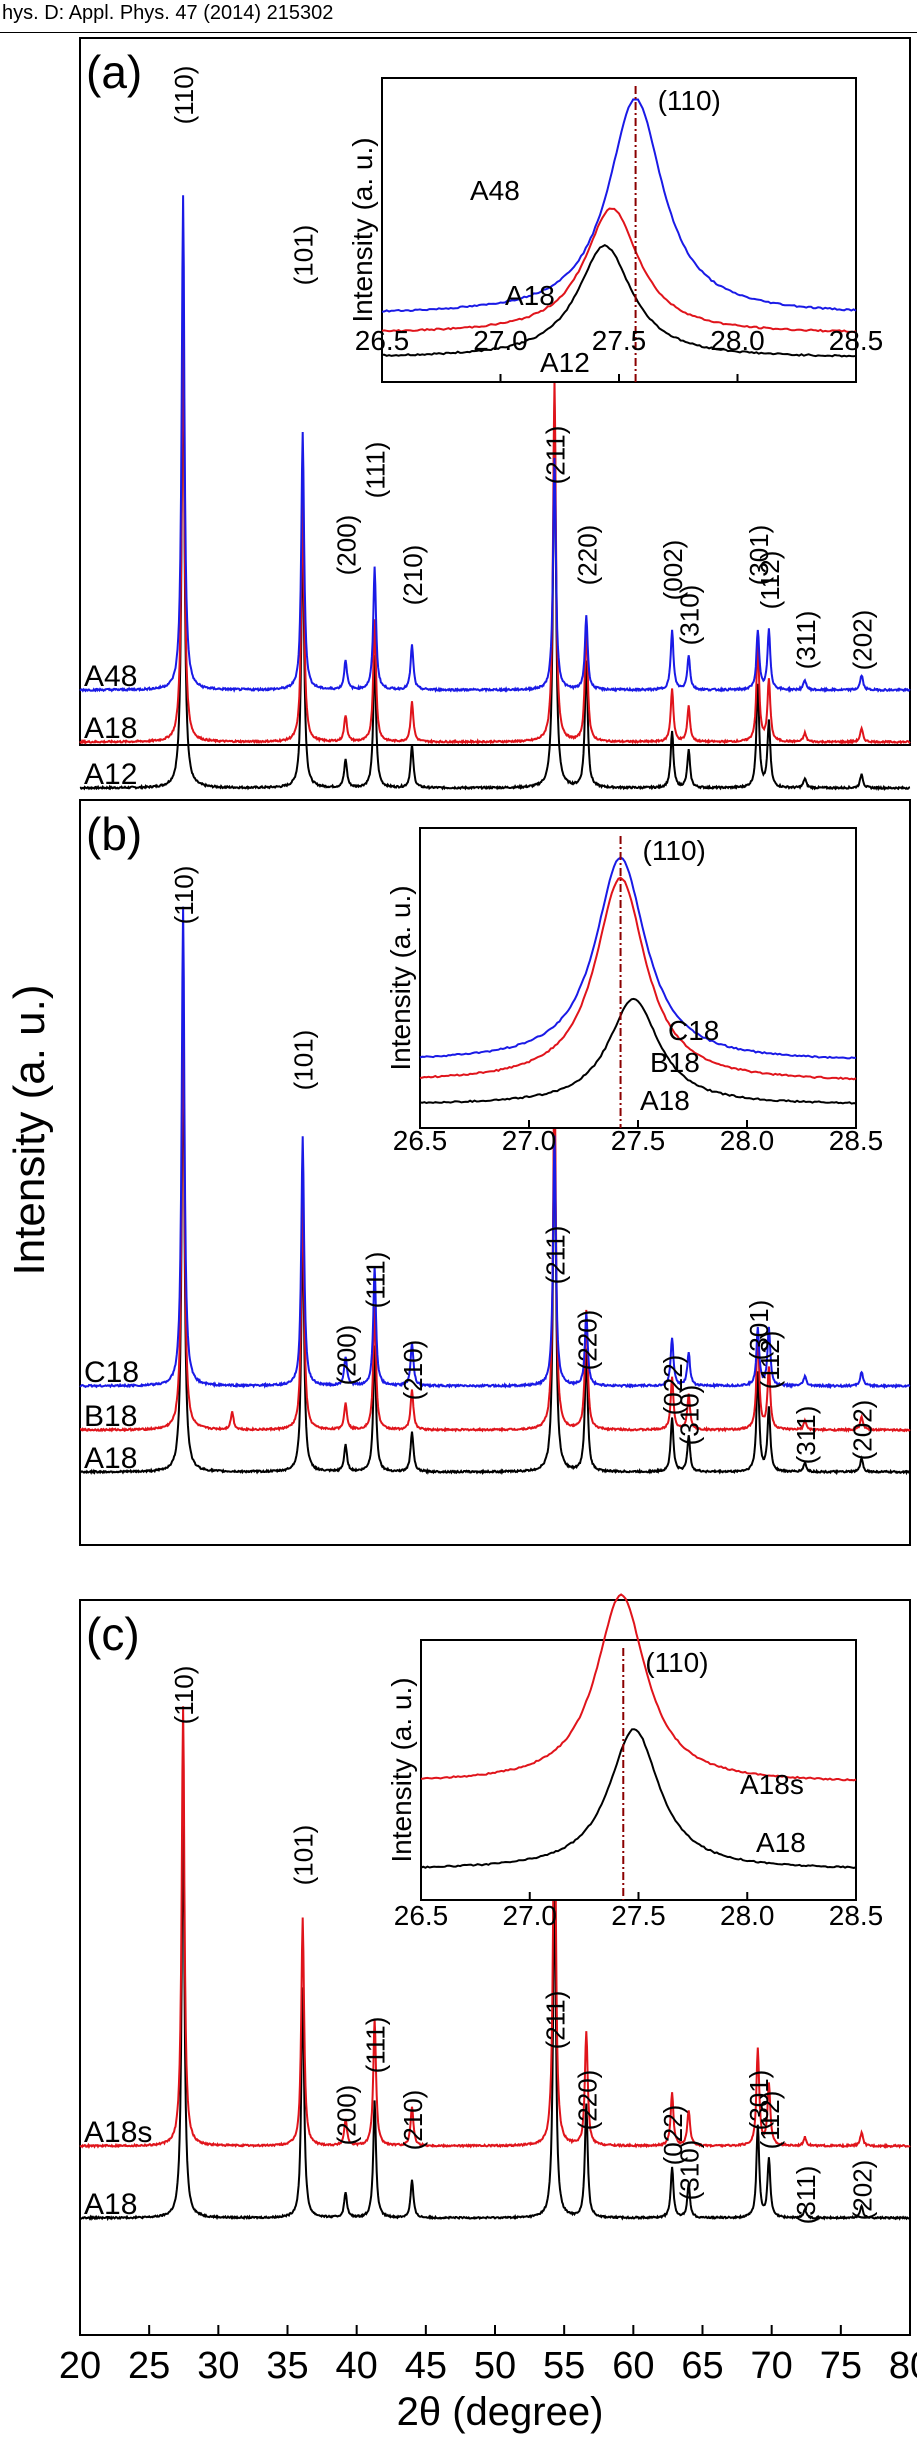 The height and width of the screenshot is (2445, 917). I want to click on x-tick-label: 70, so click(772, 2366).